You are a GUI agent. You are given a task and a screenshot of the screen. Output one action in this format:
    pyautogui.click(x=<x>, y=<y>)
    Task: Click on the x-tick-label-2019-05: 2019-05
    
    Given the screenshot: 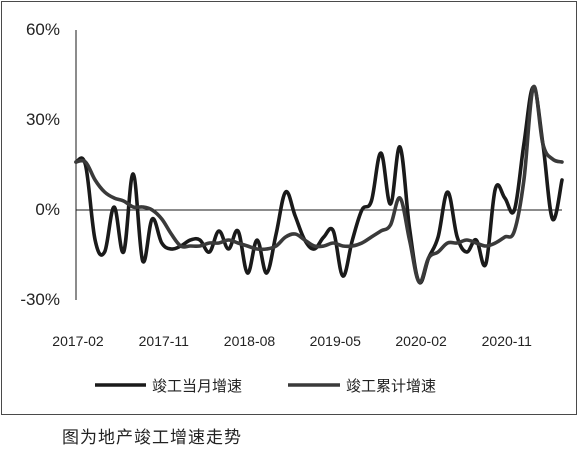 What is the action you would take?
    pyautogui.click(x=336, y=341)
    